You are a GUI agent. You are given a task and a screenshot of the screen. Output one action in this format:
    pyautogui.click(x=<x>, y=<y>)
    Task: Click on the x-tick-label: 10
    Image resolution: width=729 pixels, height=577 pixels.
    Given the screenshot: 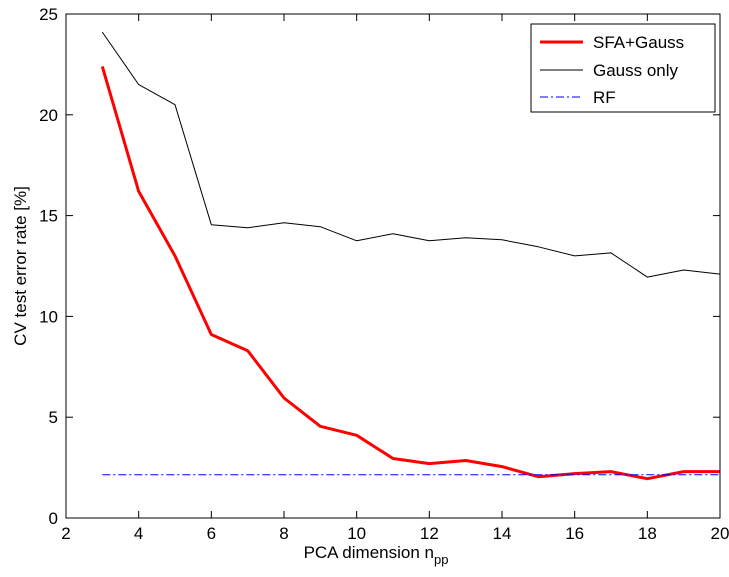 What is the action you would take?
    pyautogui.click(x=356, y=533)
    